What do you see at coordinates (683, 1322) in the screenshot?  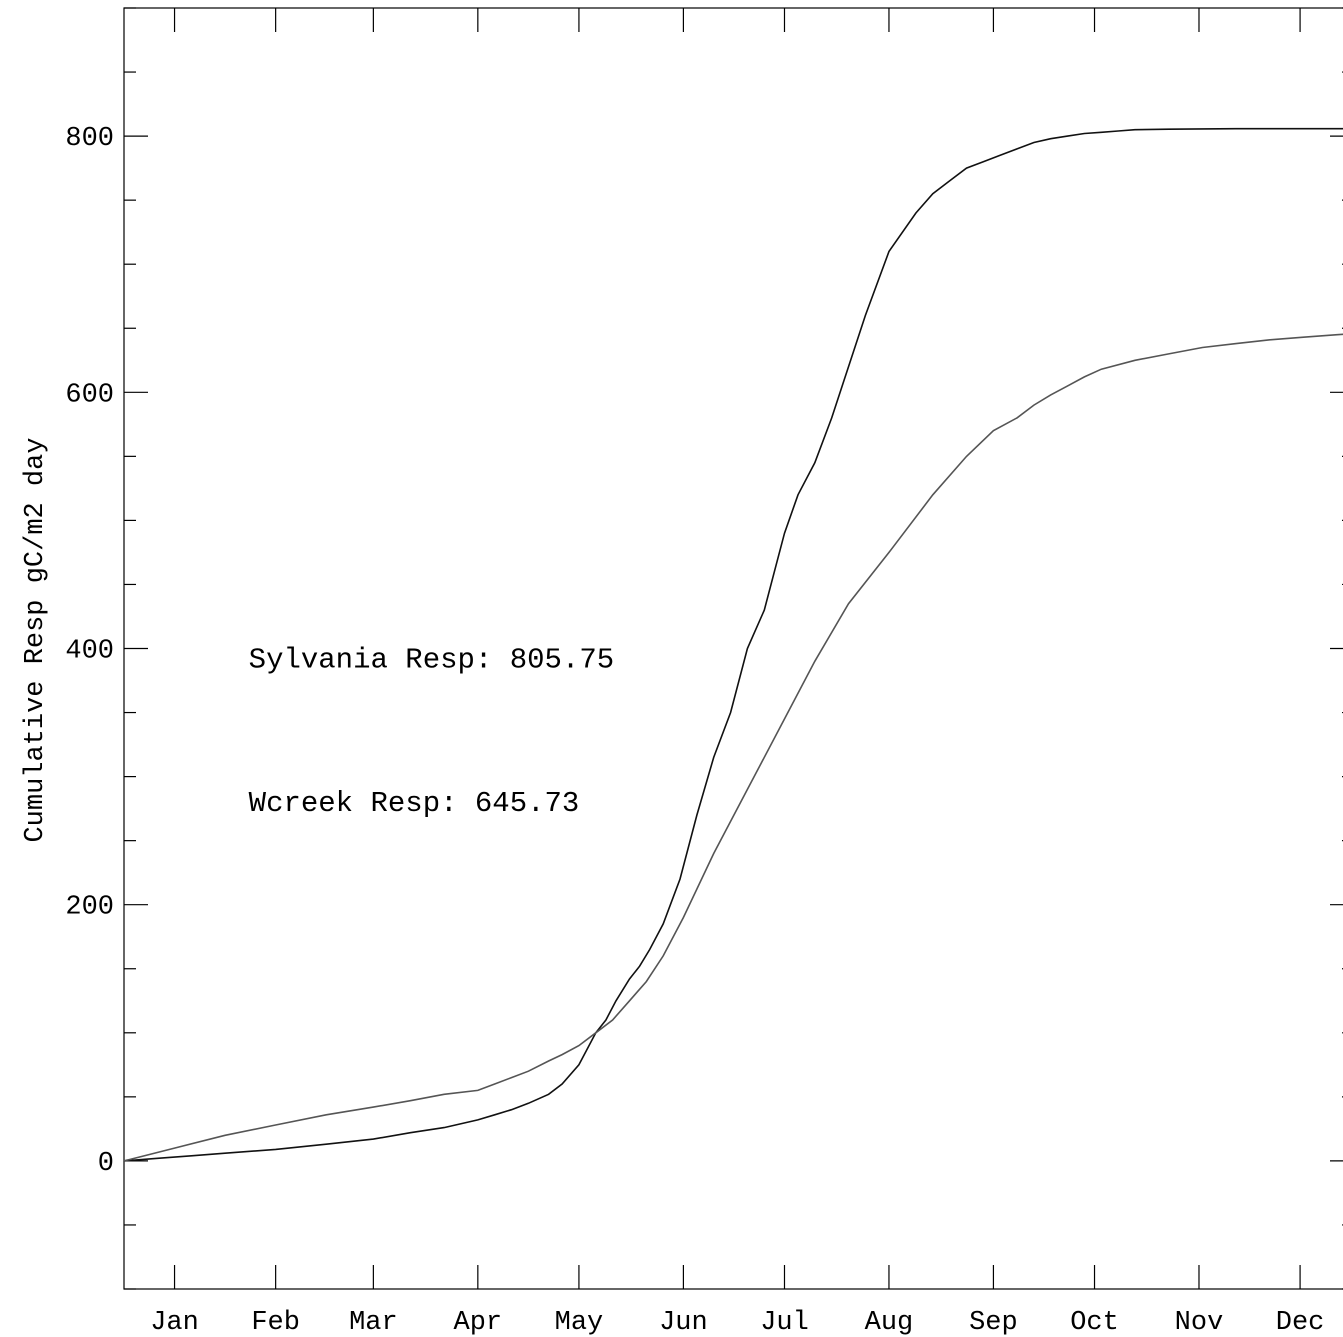 I see `x-tick-label: Jun` at bounding box center [683, 1322].